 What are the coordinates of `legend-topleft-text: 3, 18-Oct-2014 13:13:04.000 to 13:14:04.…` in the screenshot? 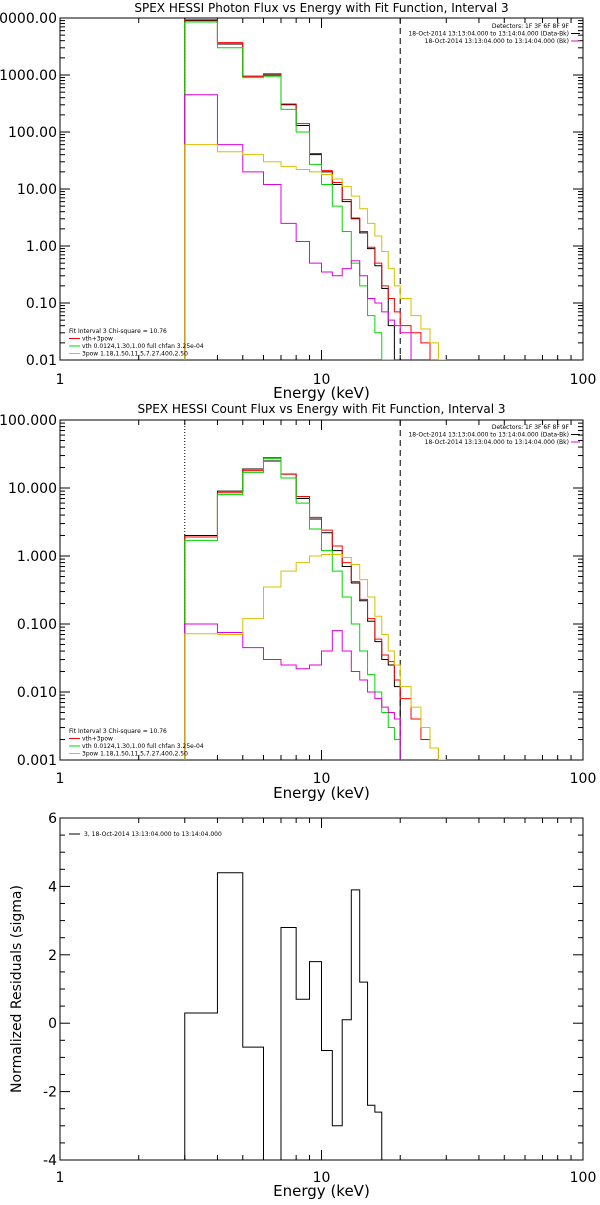 It's located at (153, 834).